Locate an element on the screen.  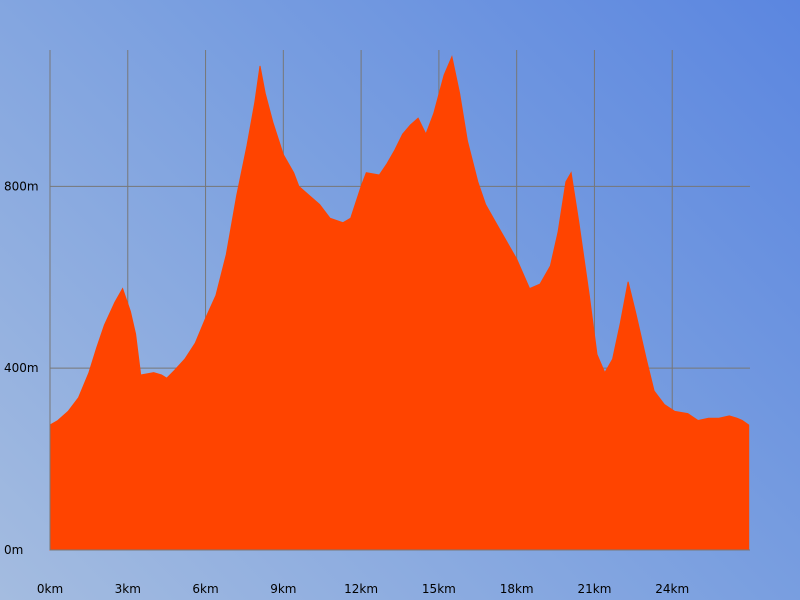
x-tick-label-21: 21km is located at coordinates (594, 589).